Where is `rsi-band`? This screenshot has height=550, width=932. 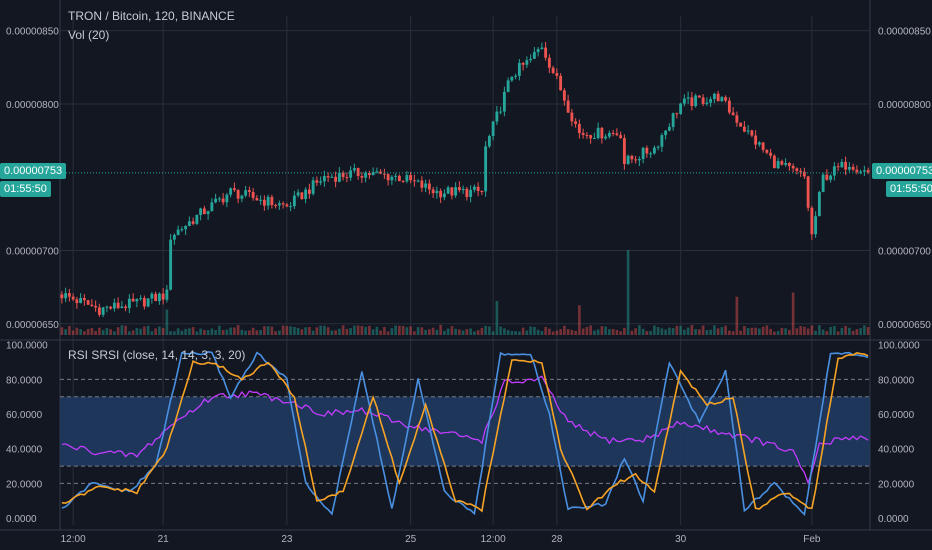
rsi-band is located at coordinates (465, 431).